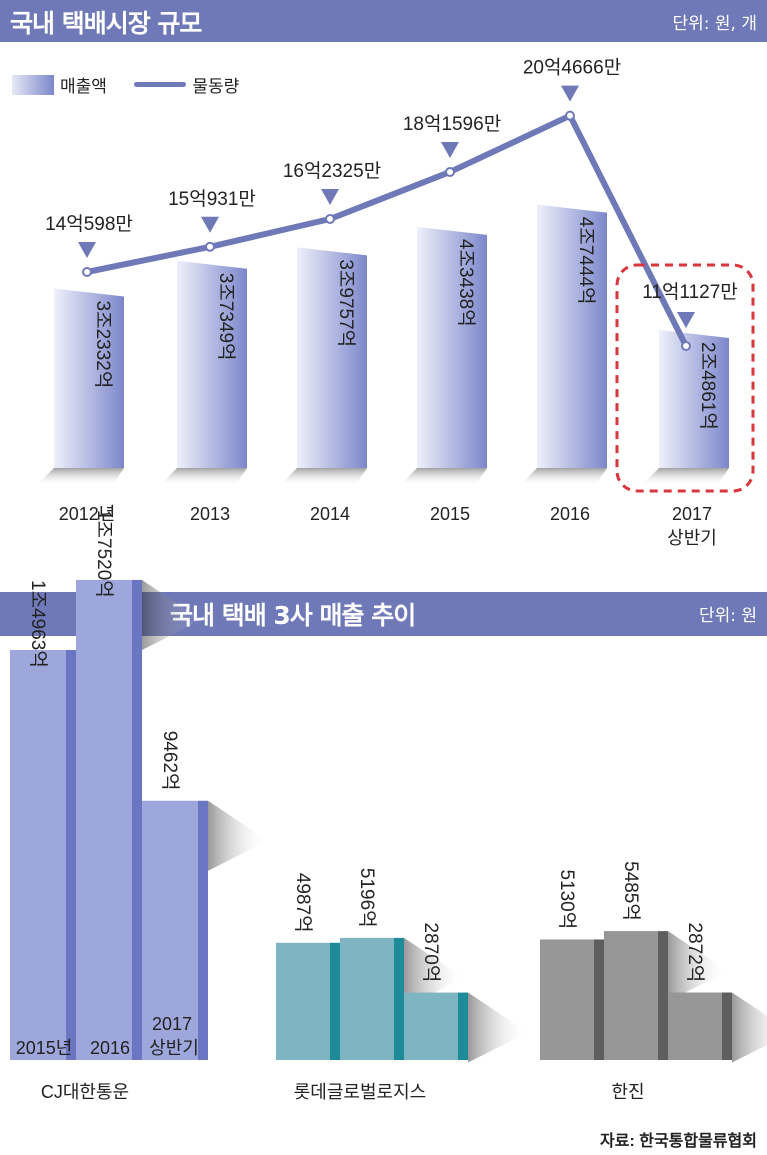  What do you see at coordinates (346, 303) in the screenshot?
I see `revenue-value-label: 3조9757억` at bounding box center [346, 303].